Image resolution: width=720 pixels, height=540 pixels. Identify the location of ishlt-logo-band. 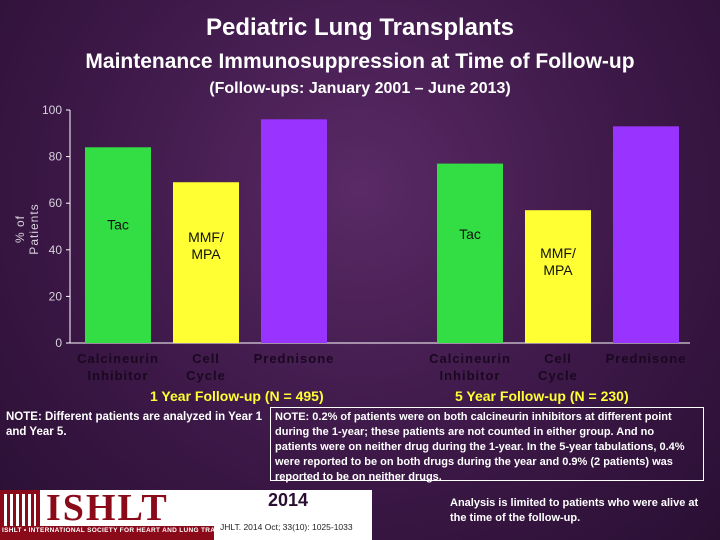
(107, 533).